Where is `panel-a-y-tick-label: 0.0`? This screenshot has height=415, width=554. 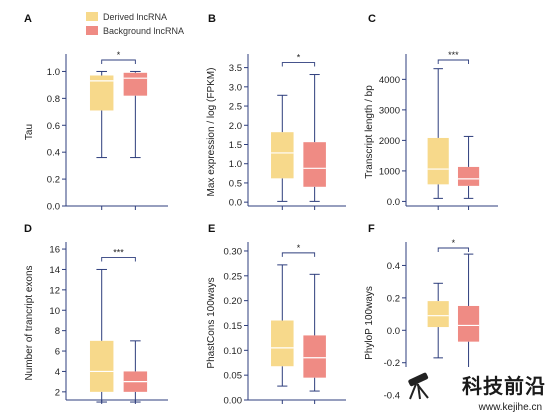
panel-a-y-tick-label: 0.0 is located at coordinates (53, 207).